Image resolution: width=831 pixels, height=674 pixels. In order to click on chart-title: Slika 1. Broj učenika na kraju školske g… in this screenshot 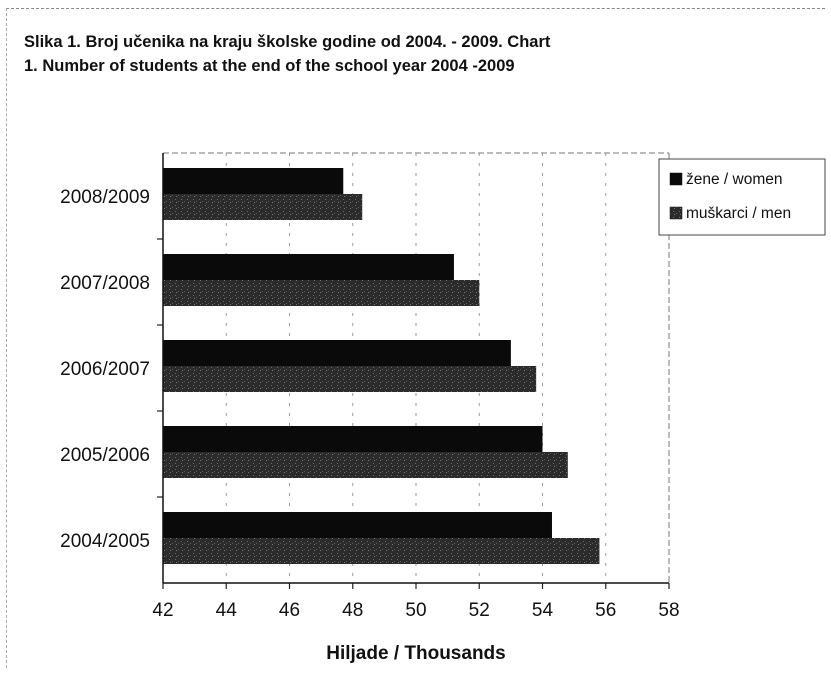, I will do `click(374, 54)`.